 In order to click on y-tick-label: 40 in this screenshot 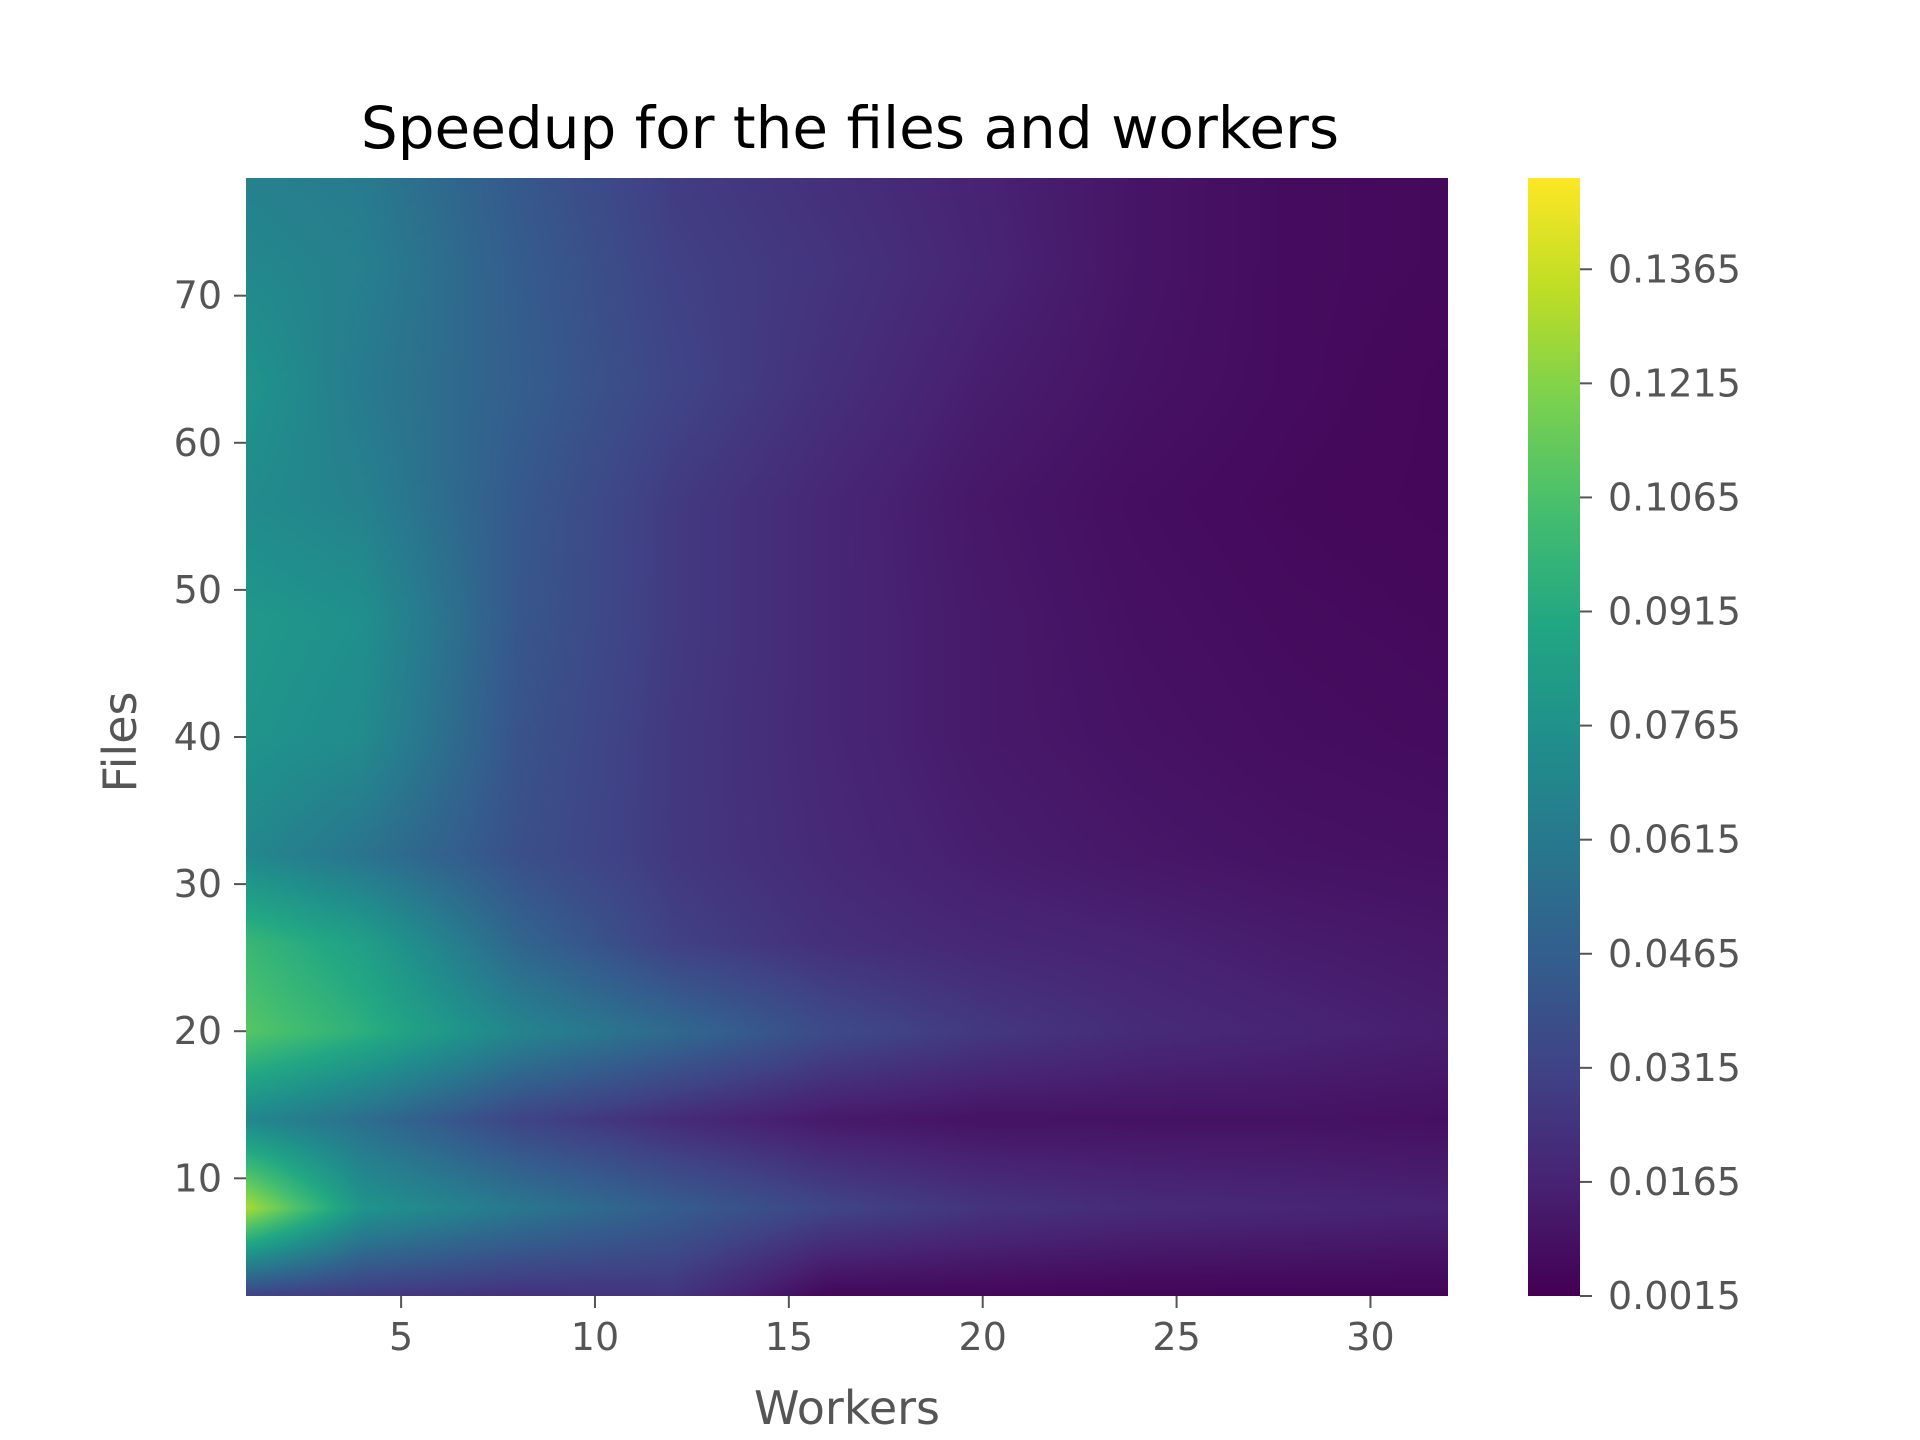, I will do `click(198, 737)`.